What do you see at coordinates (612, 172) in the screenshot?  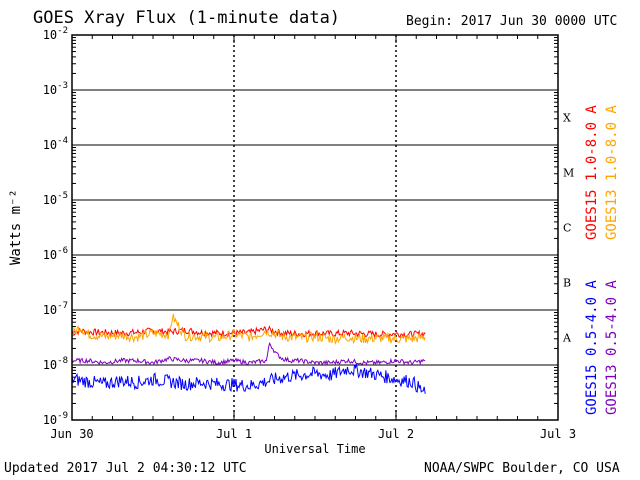 I see `legend-goes13-long: GOES13 1.0-8.0 A` at bounding box center [612, 172].